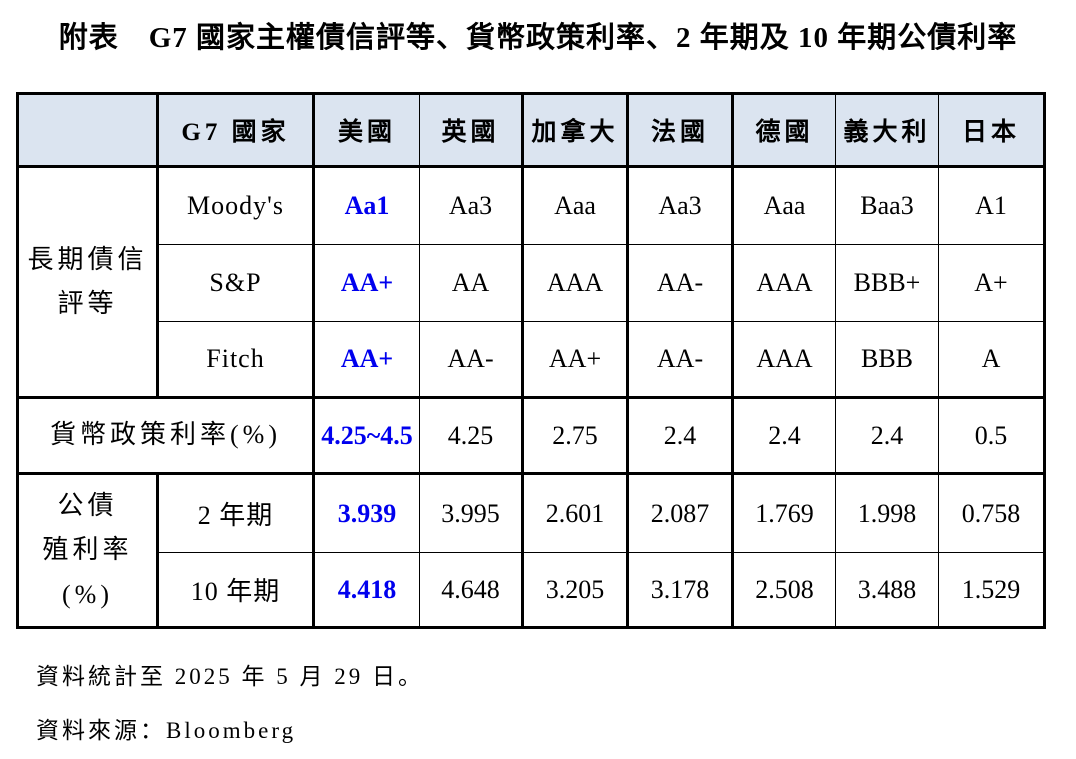  Describe the element at coordinates (538, 38) in the screenshot. I see `page-title: 附表 G7 國家主權債信評等、貨幣政策利率、2 年期及 10 年期公債利率` at that location.